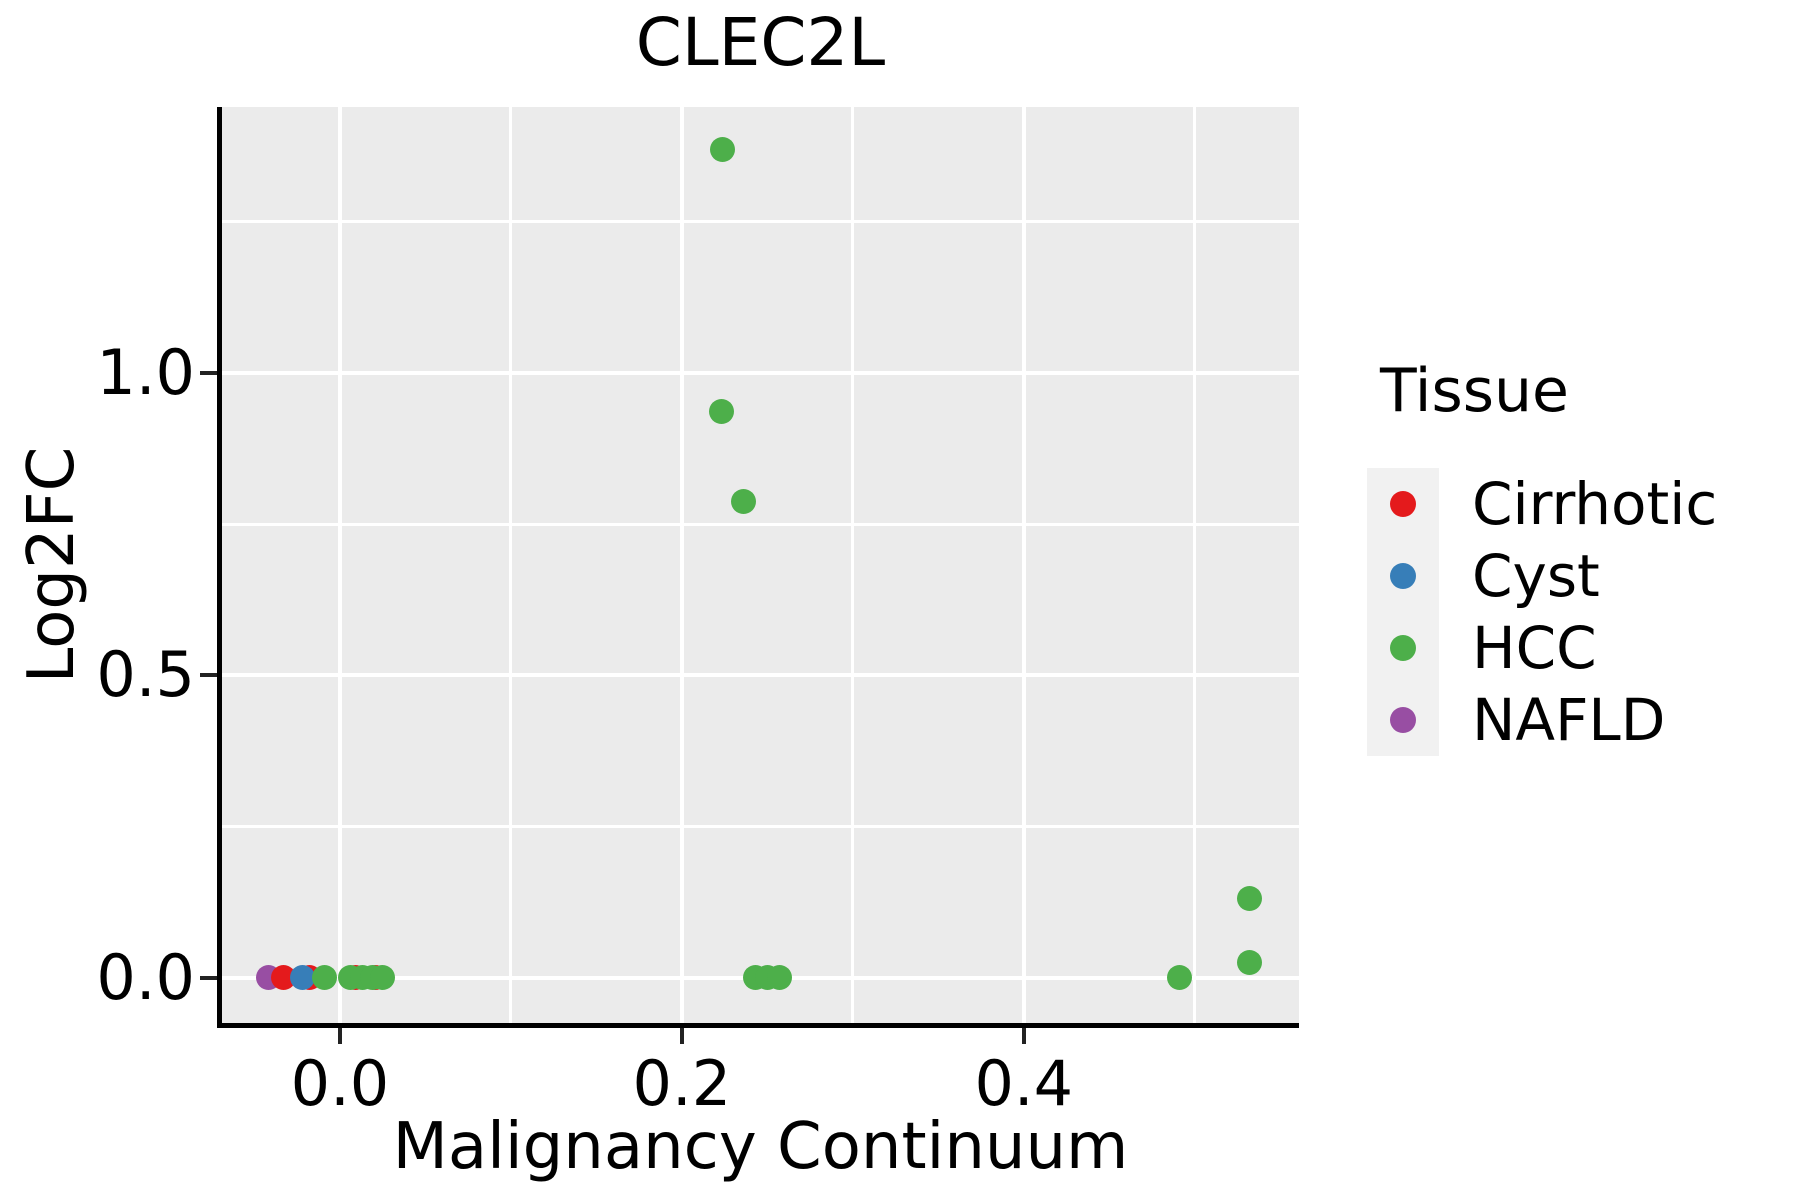  What do you see at coordinates (1474, 391) in the screenshot?
I see `legend-title: Tissue` at bounding box center [1474, 391].